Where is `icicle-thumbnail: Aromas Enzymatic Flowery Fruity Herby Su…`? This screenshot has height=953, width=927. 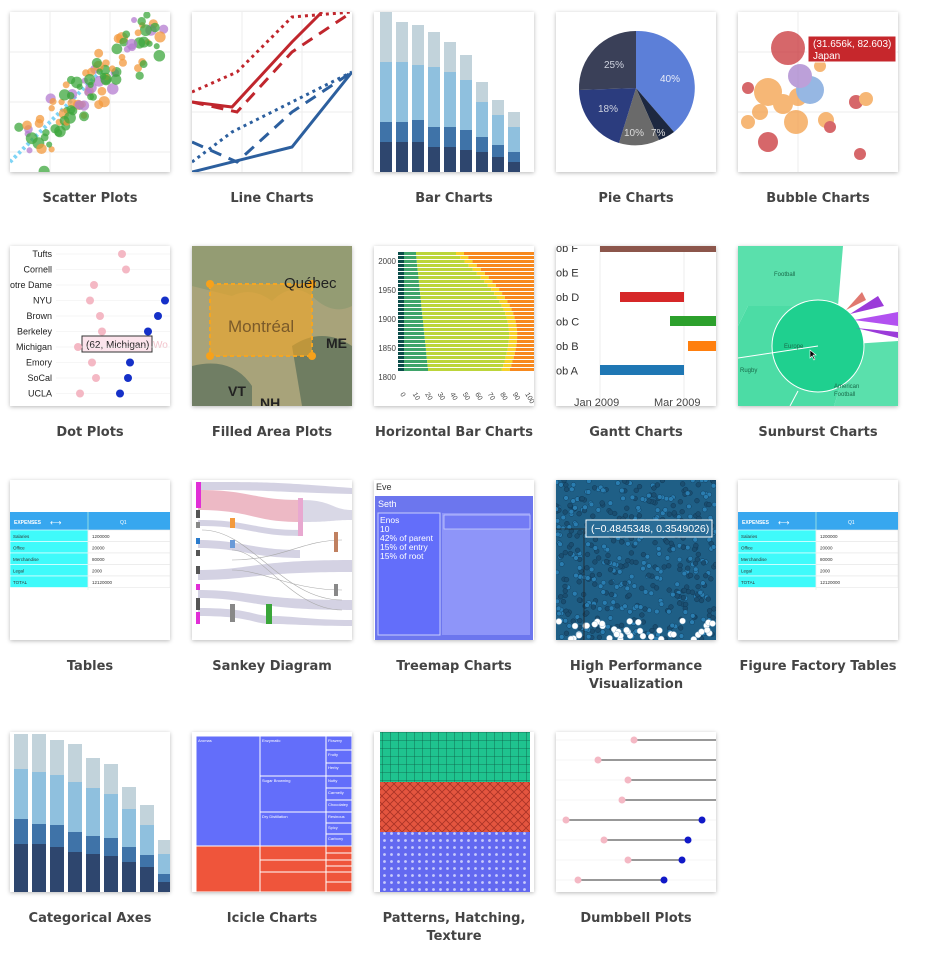
icicle-thumbnail: Aromas Enzymatic Flowery Fruity Herby Su… is located at coordinates (272, 812).